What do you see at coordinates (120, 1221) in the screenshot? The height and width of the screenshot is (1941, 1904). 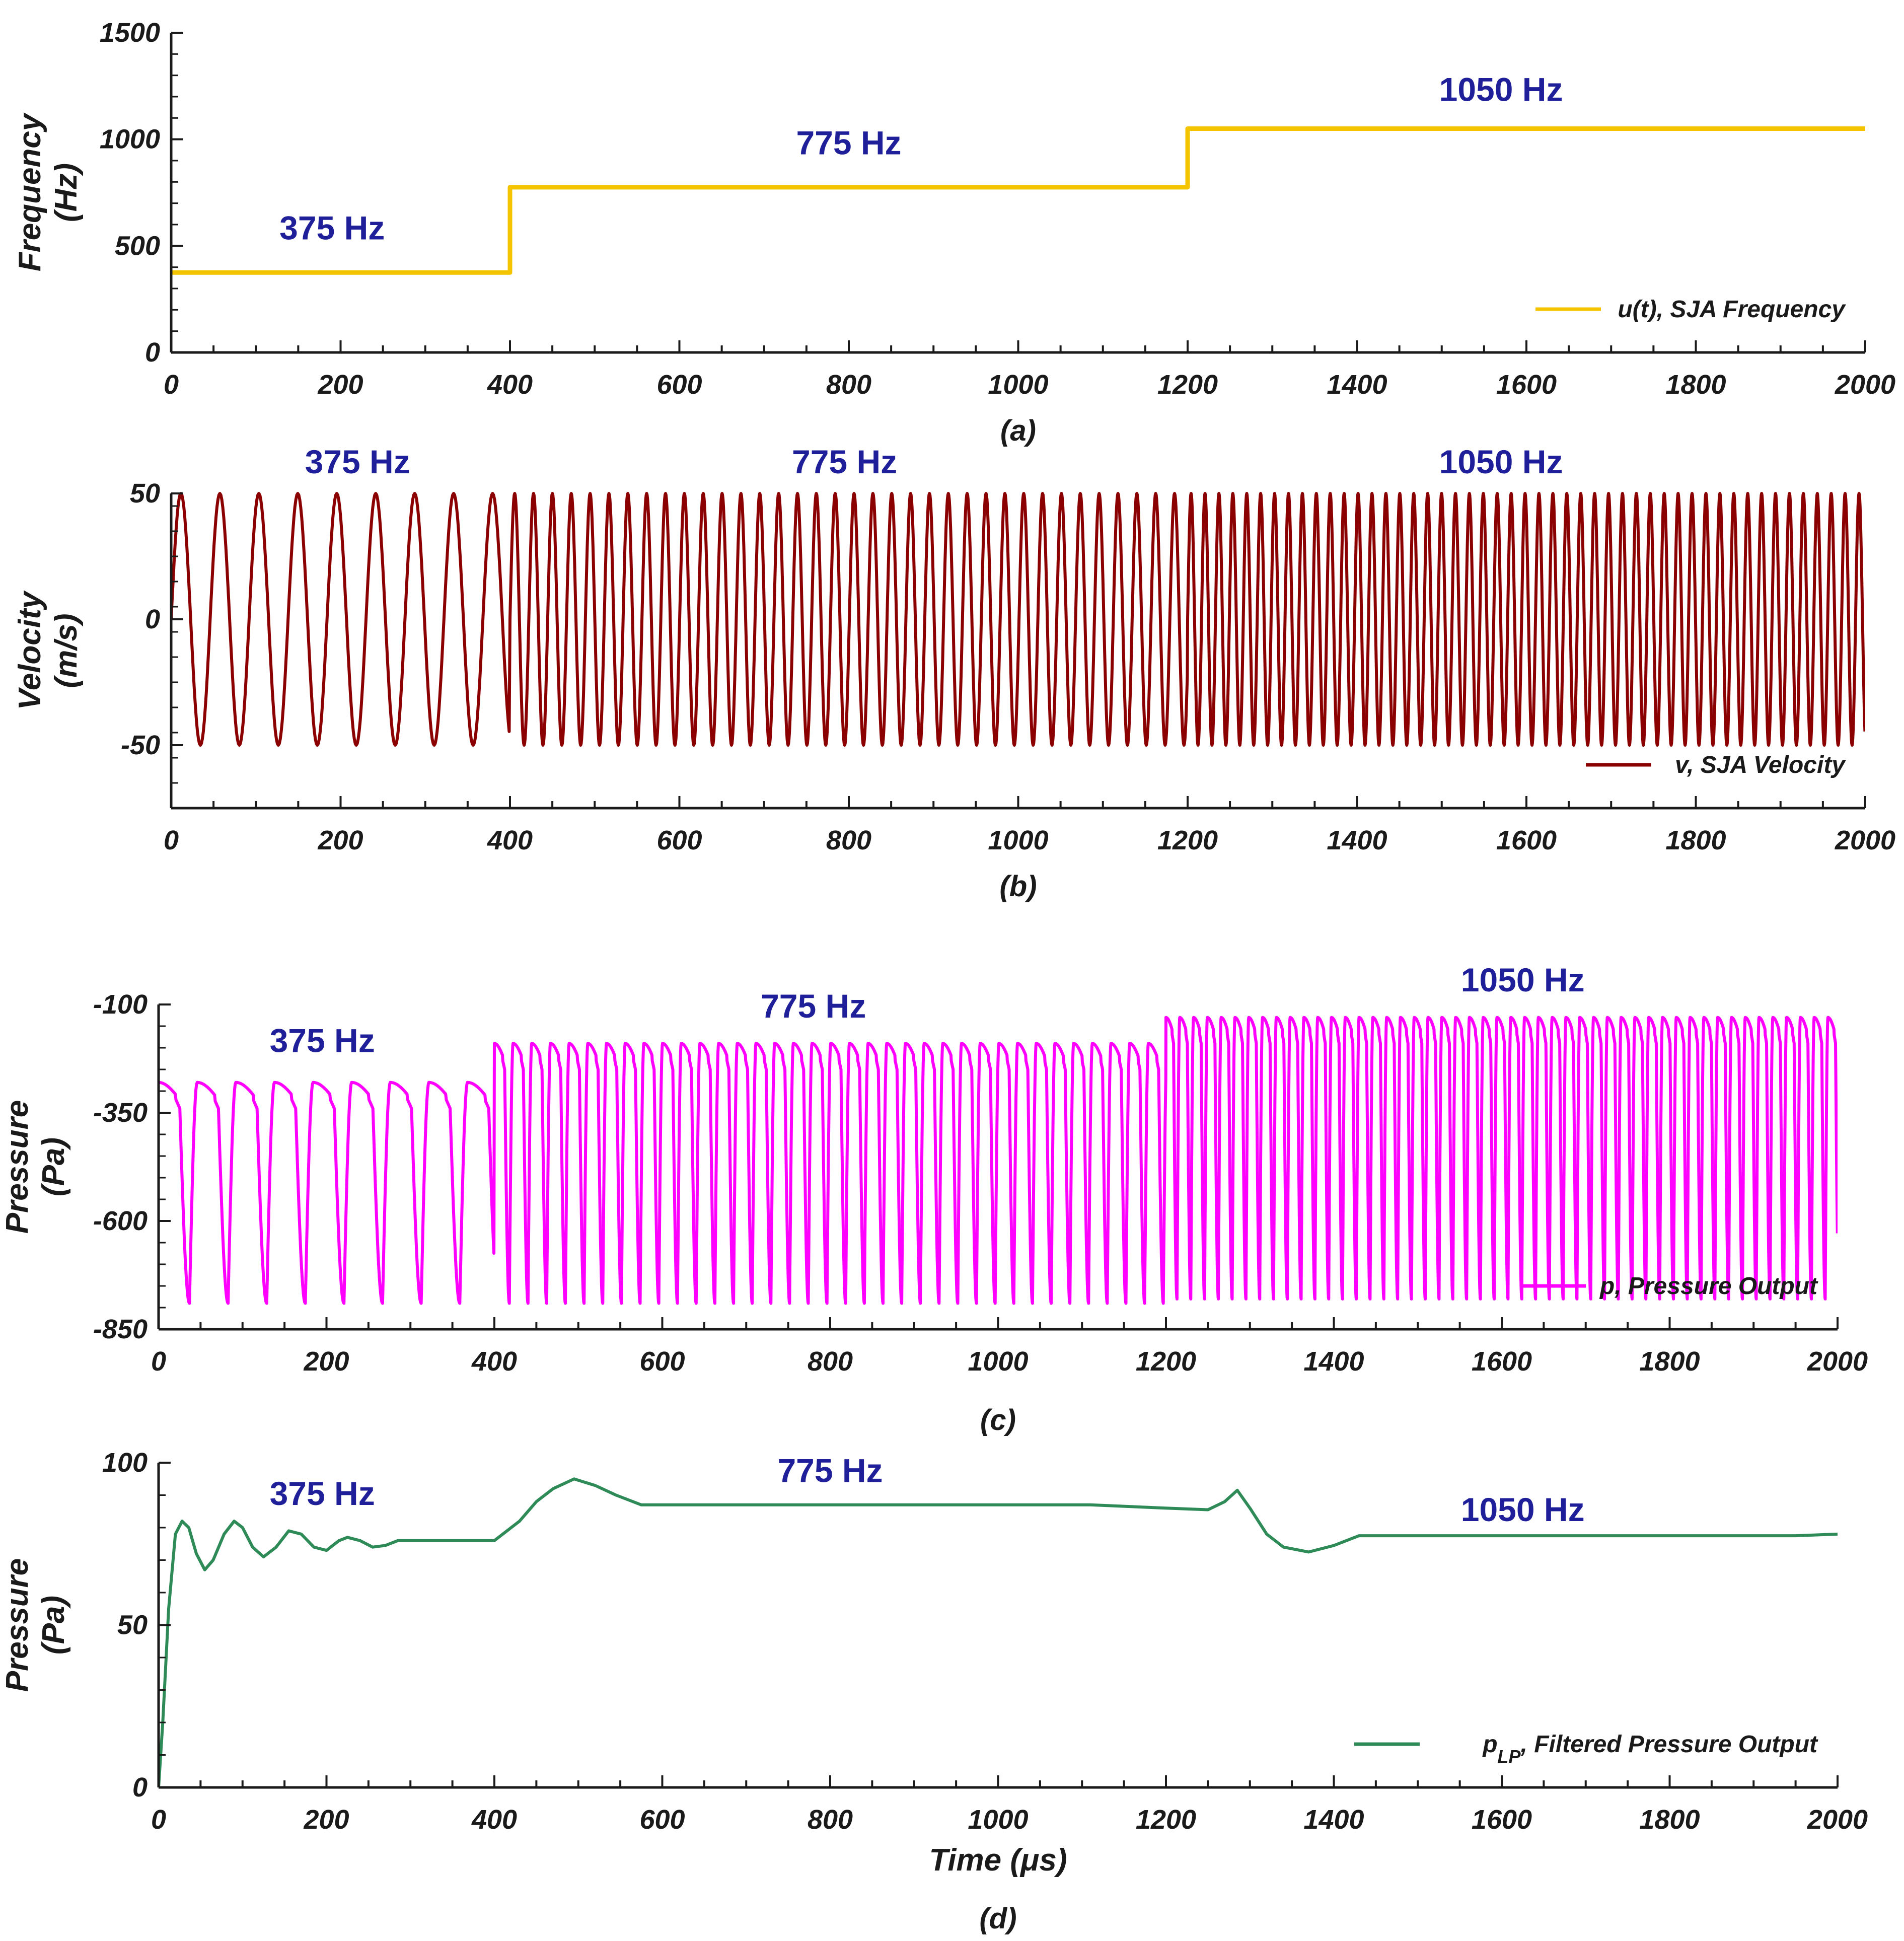 I see `y-tick-label: -600` at bounding box center [120, 1221].